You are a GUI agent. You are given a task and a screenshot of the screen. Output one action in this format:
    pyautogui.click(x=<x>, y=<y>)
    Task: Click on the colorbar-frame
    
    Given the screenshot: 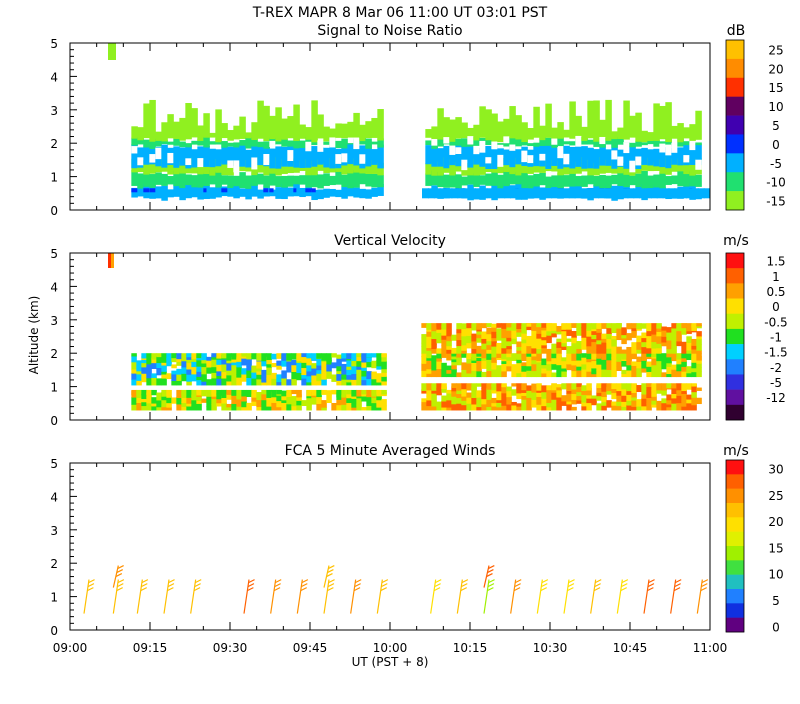 What is the action you would take?
    pyautogui.click(x=735, y=336)
    